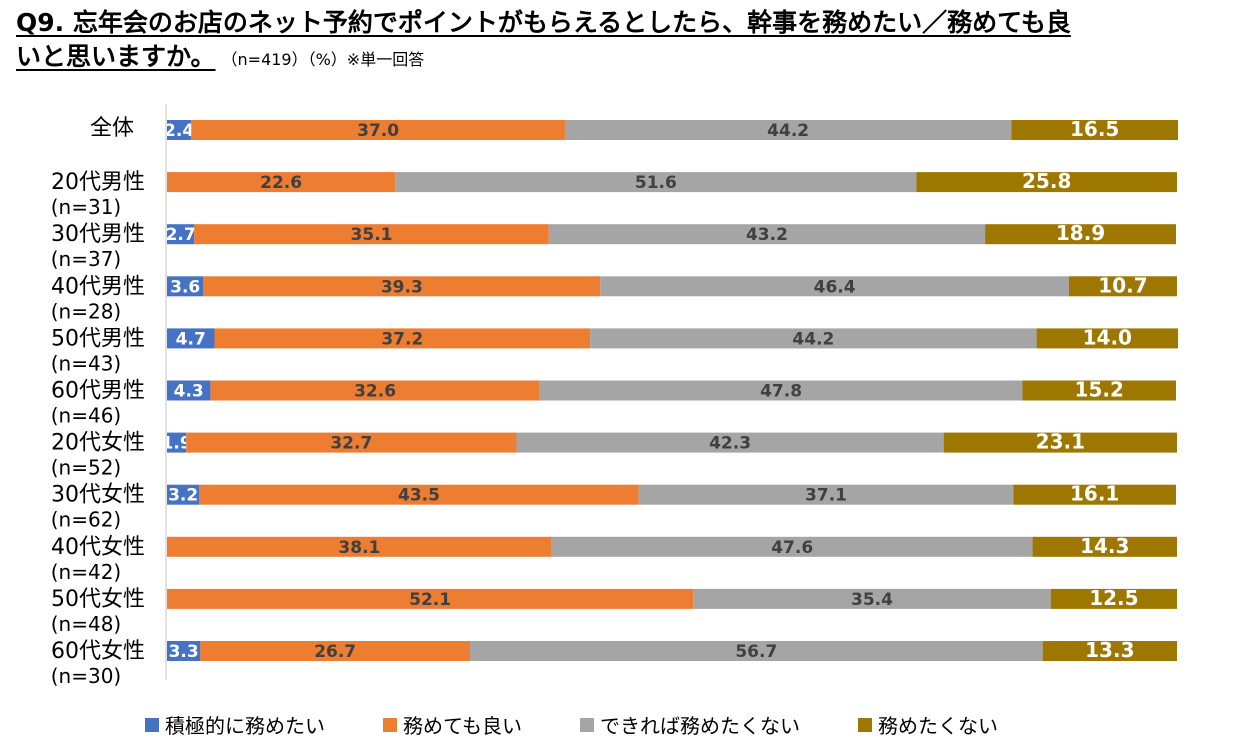 The image size is (1237, 756). Describe the element at coordinates (86, 572) in the screenshot. I see `category-n-label: (n=42)` at that location.